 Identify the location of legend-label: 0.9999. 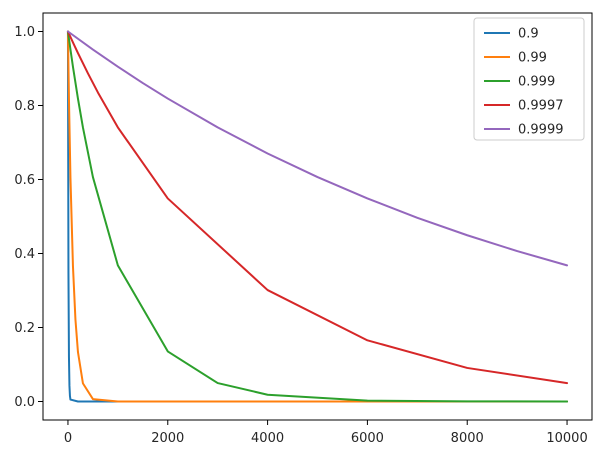
(541, 130).